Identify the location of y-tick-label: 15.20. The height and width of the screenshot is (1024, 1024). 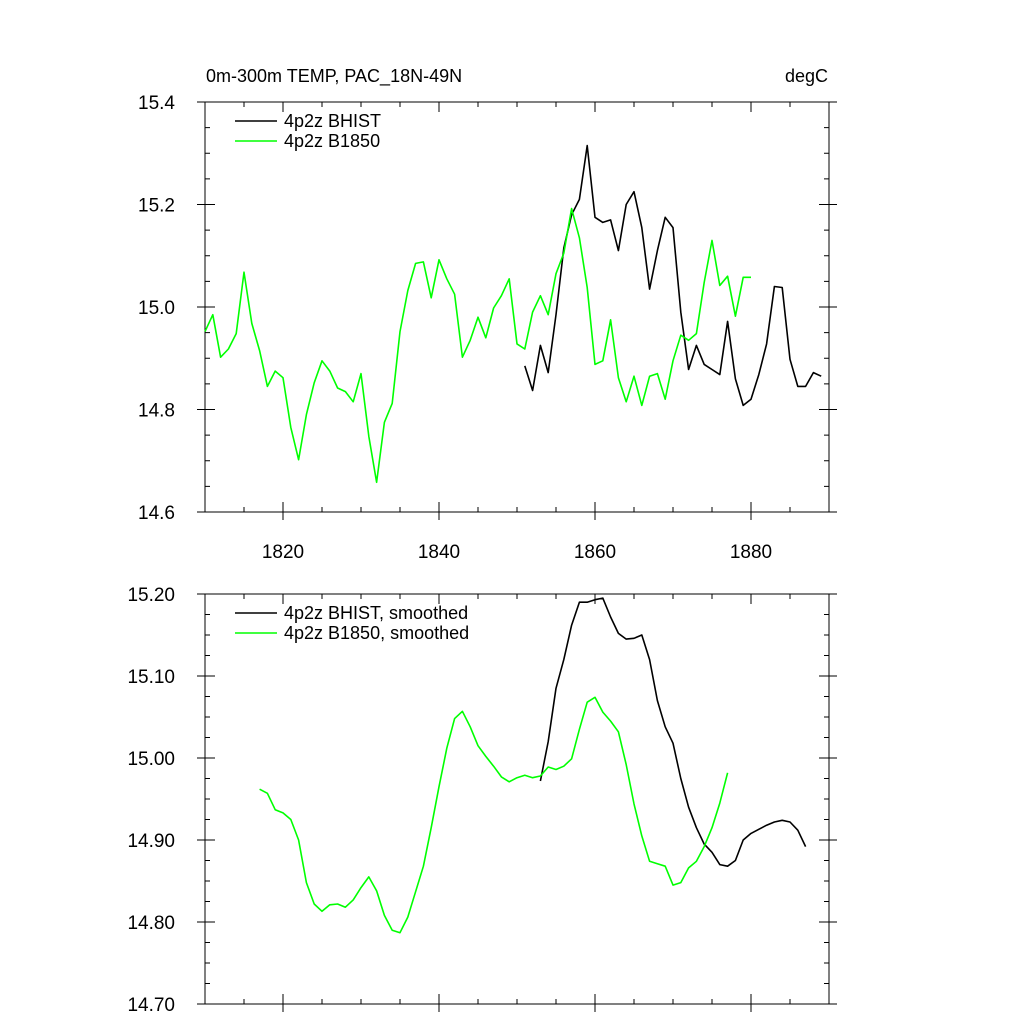
(151, 595).